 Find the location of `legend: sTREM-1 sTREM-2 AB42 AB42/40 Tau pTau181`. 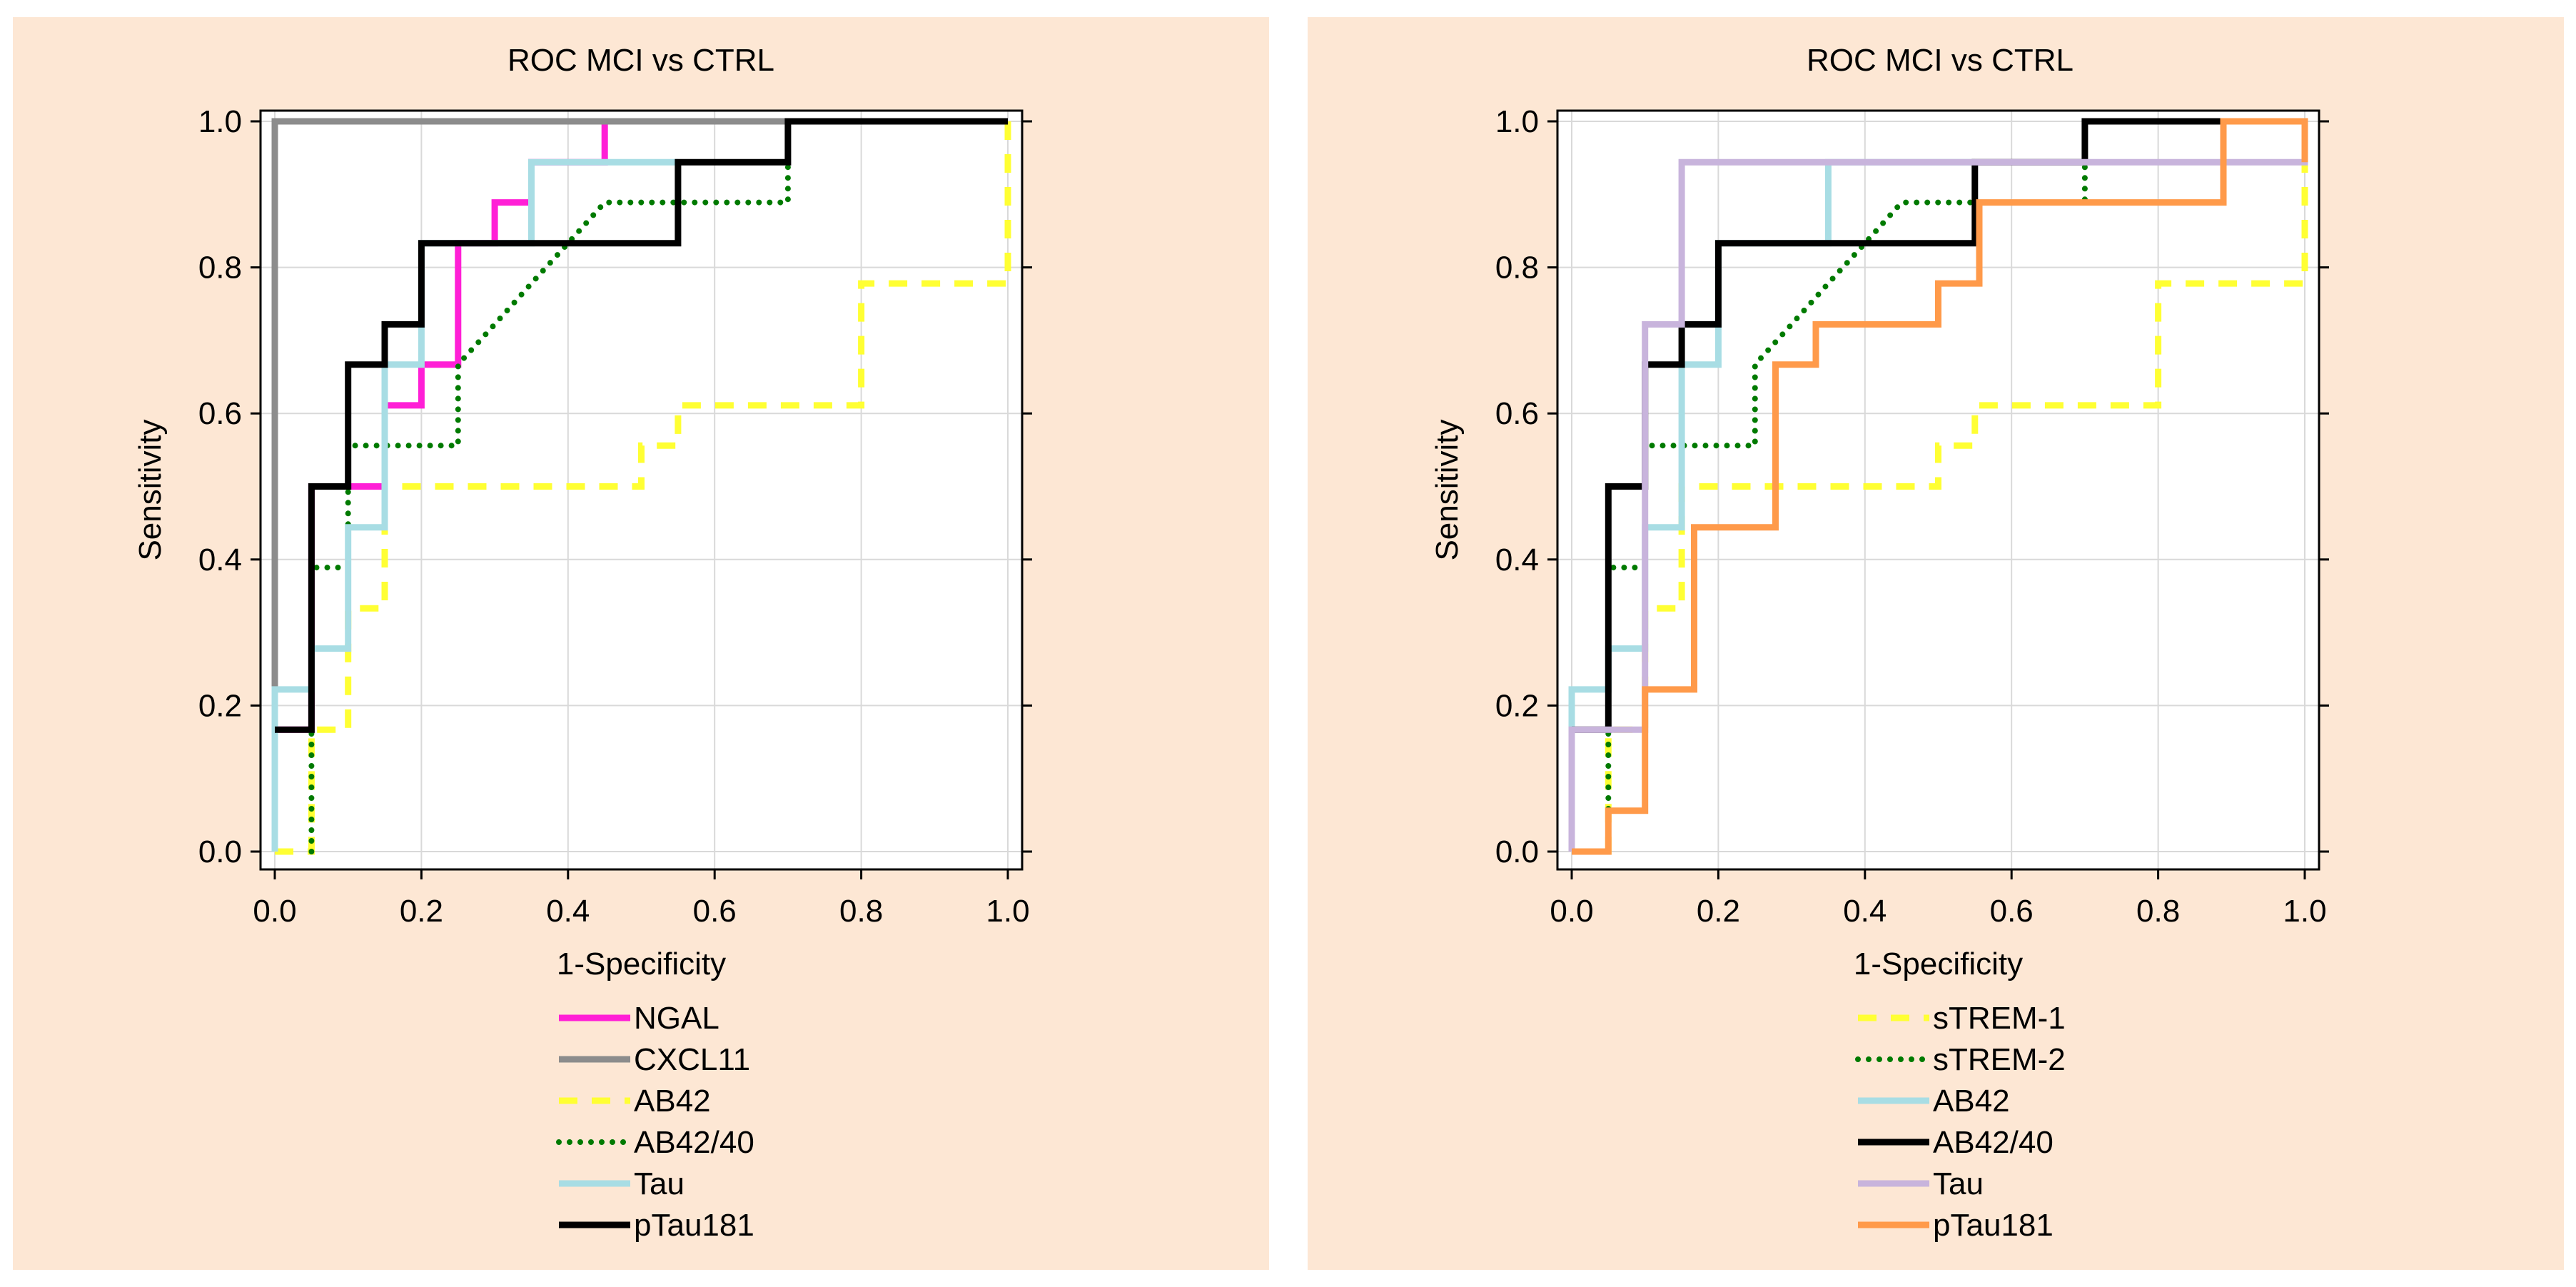

legend: sTREM-1 sTREM-2 AB42 AB42/40 Tau pTau181 is located at coordinates (1960, 1122).